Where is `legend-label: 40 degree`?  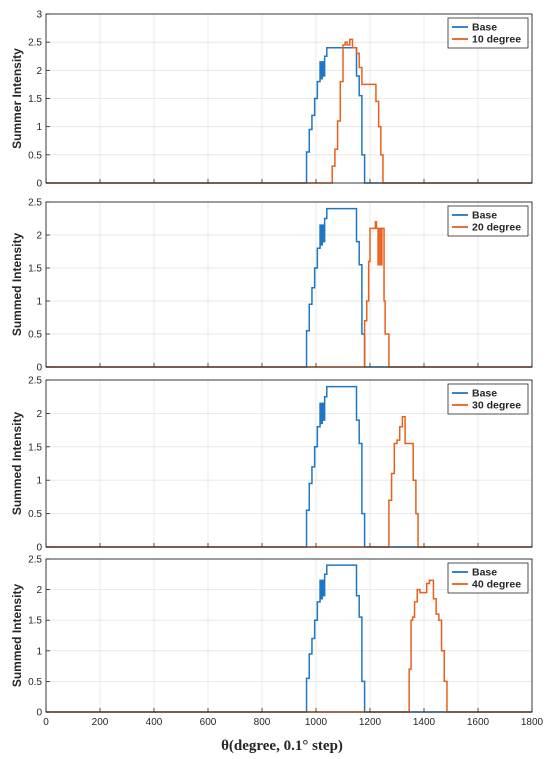 legend-label: 40 degree is located at coordinates (496, 585).